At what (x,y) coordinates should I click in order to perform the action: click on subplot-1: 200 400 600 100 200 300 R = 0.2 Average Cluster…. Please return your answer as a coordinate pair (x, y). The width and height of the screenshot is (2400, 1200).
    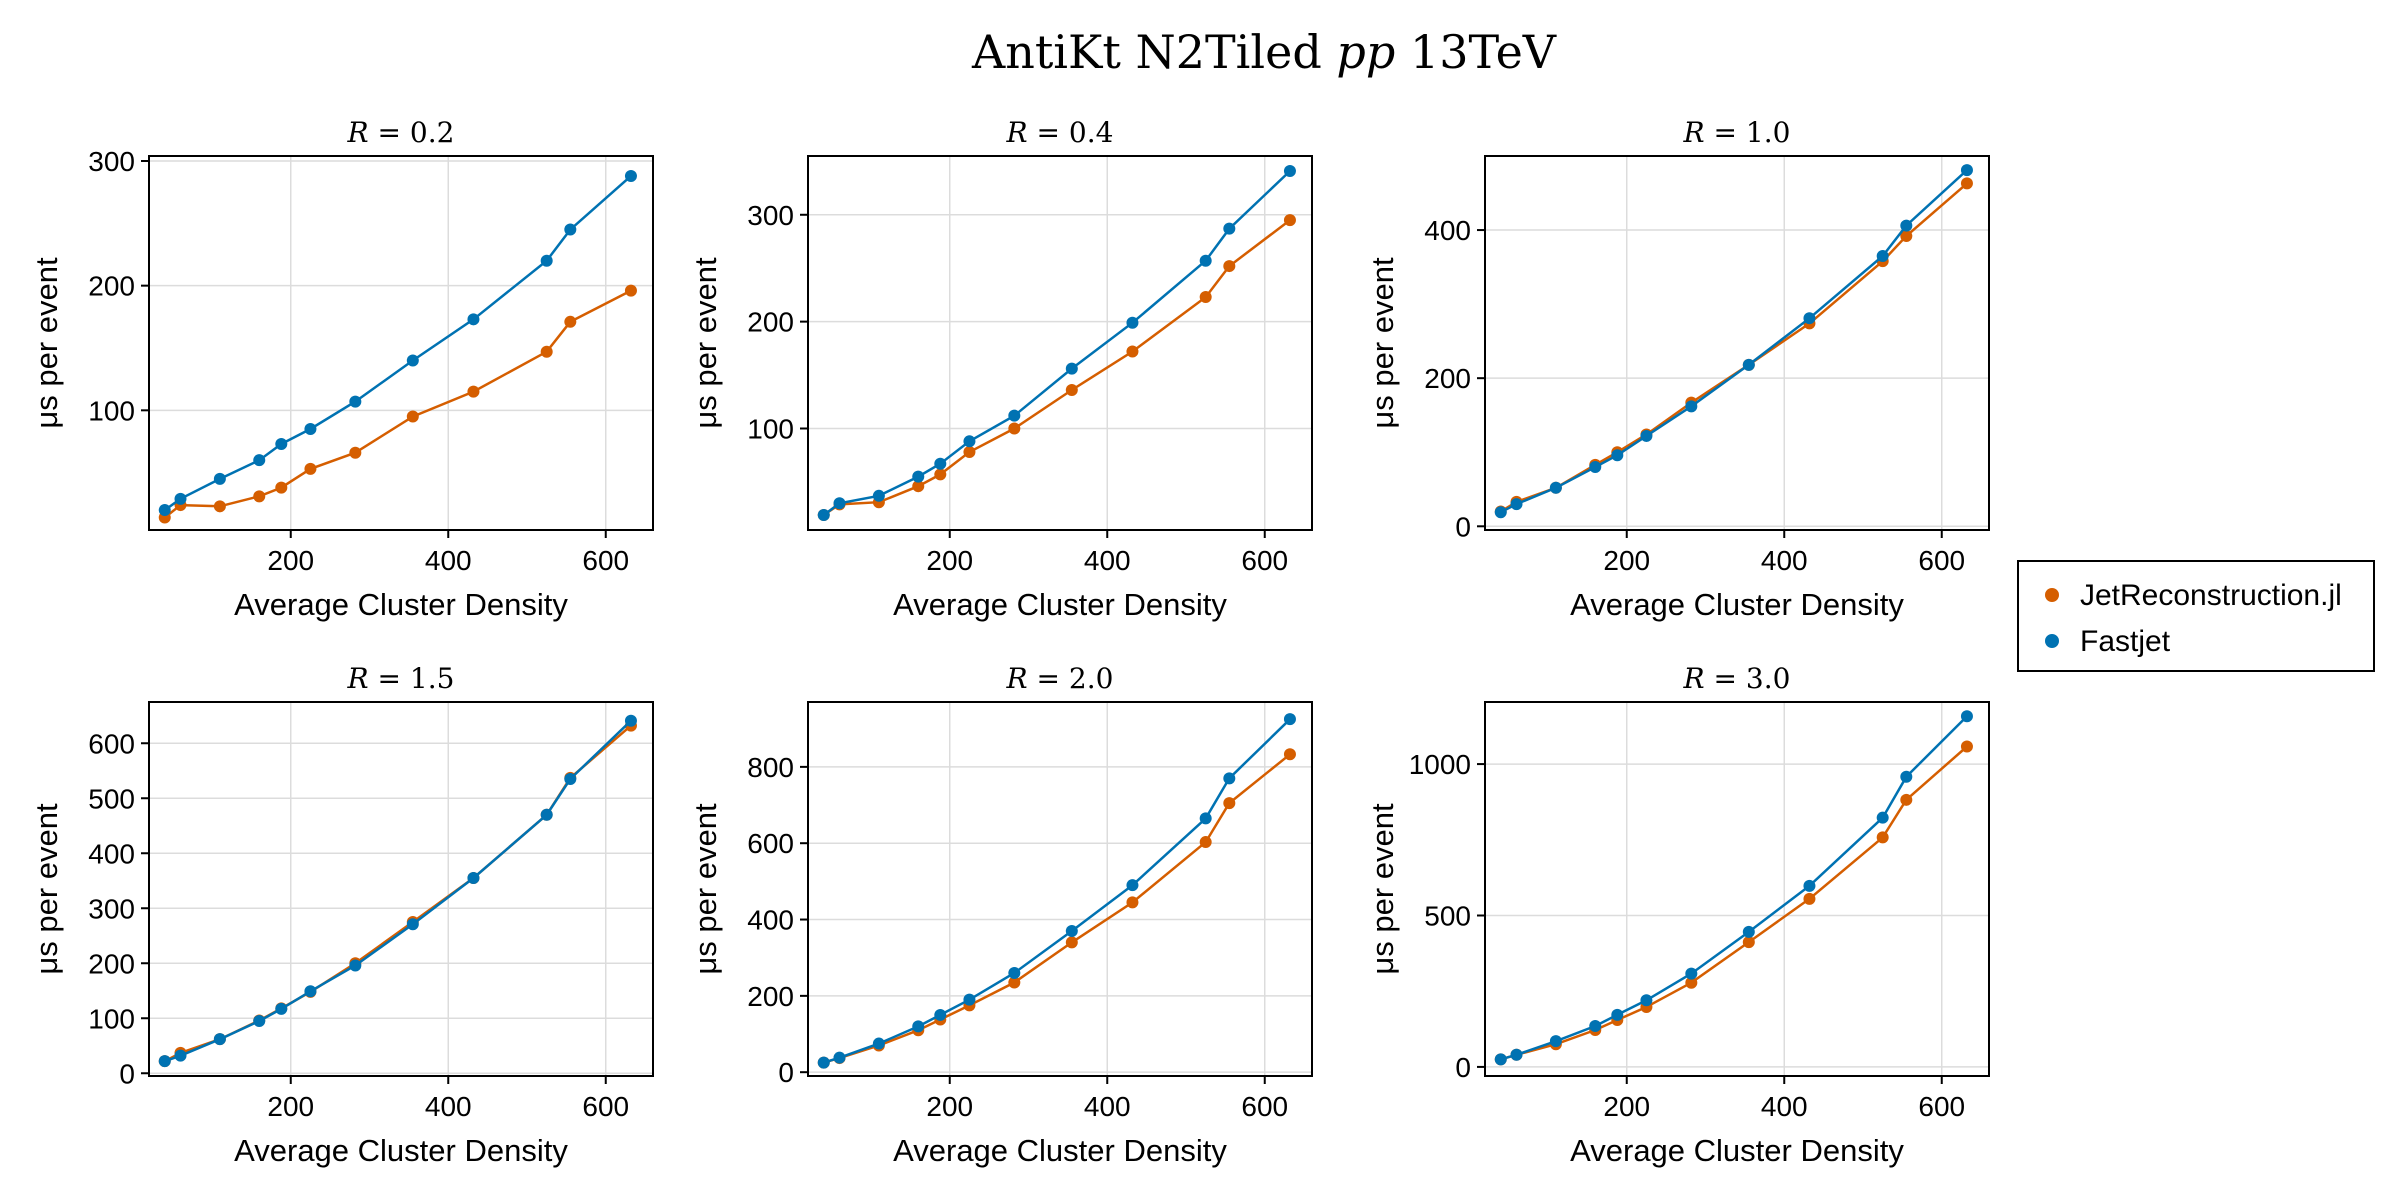
    Looking at the image, I should click on (341, 369).